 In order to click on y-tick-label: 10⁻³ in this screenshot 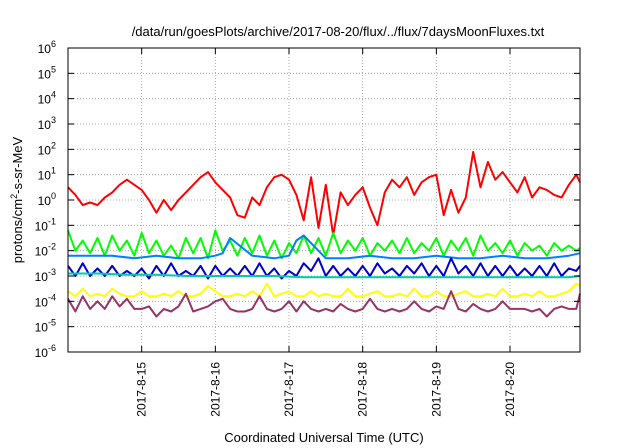, I will do `click(45, 275)`.